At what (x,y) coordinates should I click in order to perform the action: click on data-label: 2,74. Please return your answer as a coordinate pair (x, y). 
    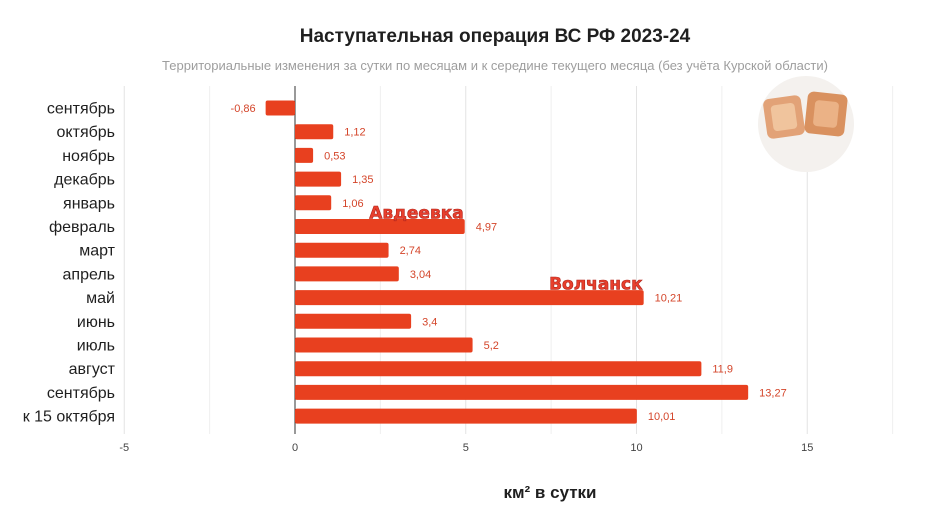
    Looking at the image, I should click on (410, 251).